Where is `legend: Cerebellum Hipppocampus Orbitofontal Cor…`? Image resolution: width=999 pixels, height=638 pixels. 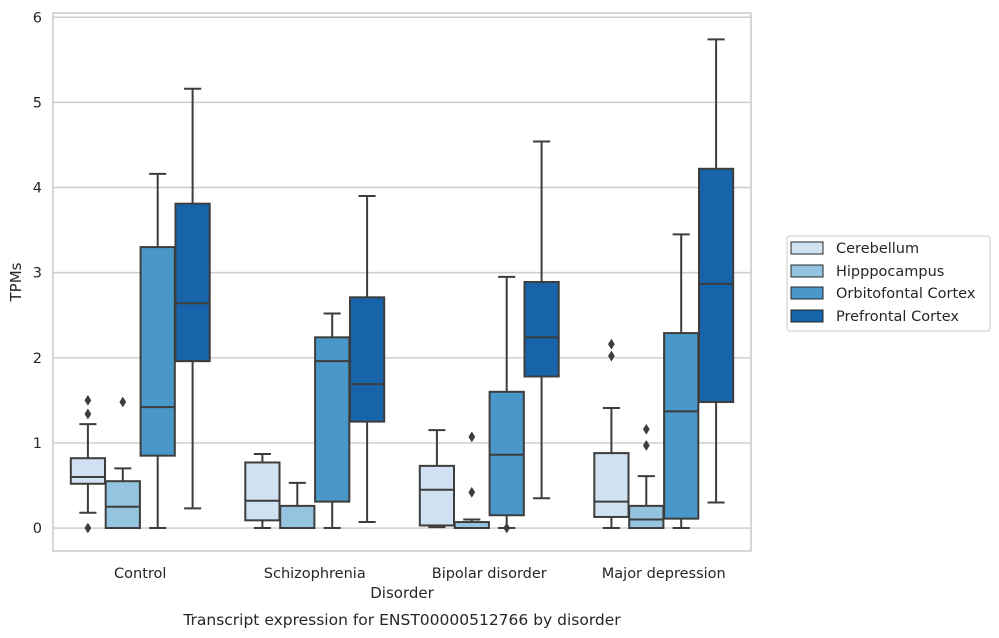
legend: Cerebellum Hipppocampus Orbitofontal Cor… is located at coordinates (888, 283).